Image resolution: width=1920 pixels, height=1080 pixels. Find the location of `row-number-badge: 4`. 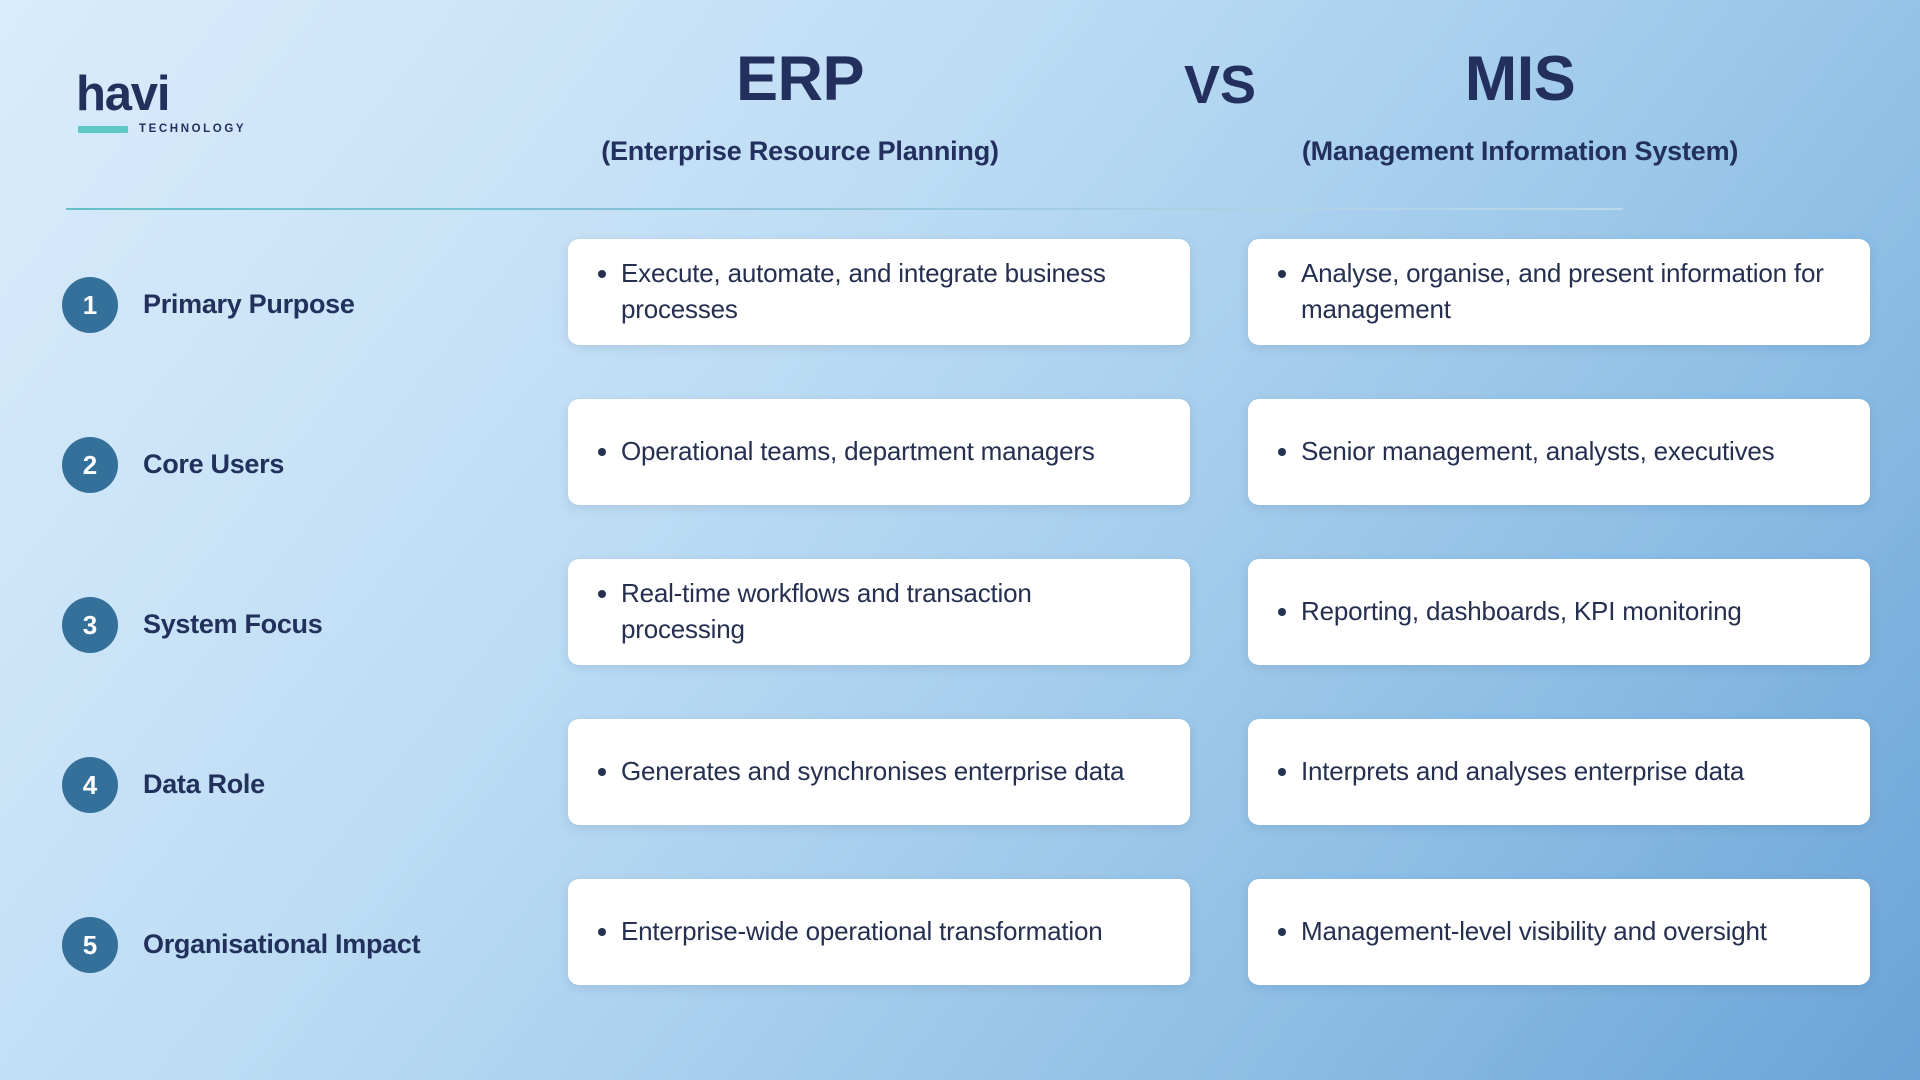

row-number-badge: 4 is located at coordinates (90, 785).